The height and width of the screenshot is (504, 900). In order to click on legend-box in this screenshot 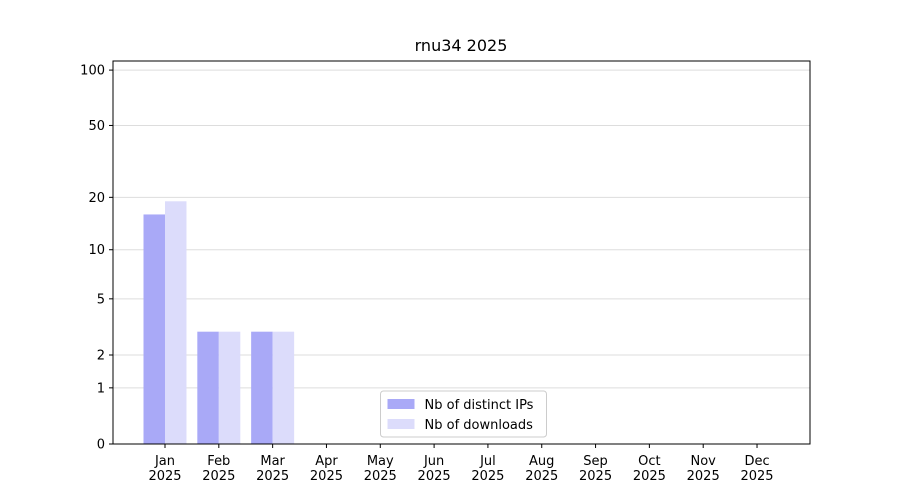, I will do `click(463, 414)`.